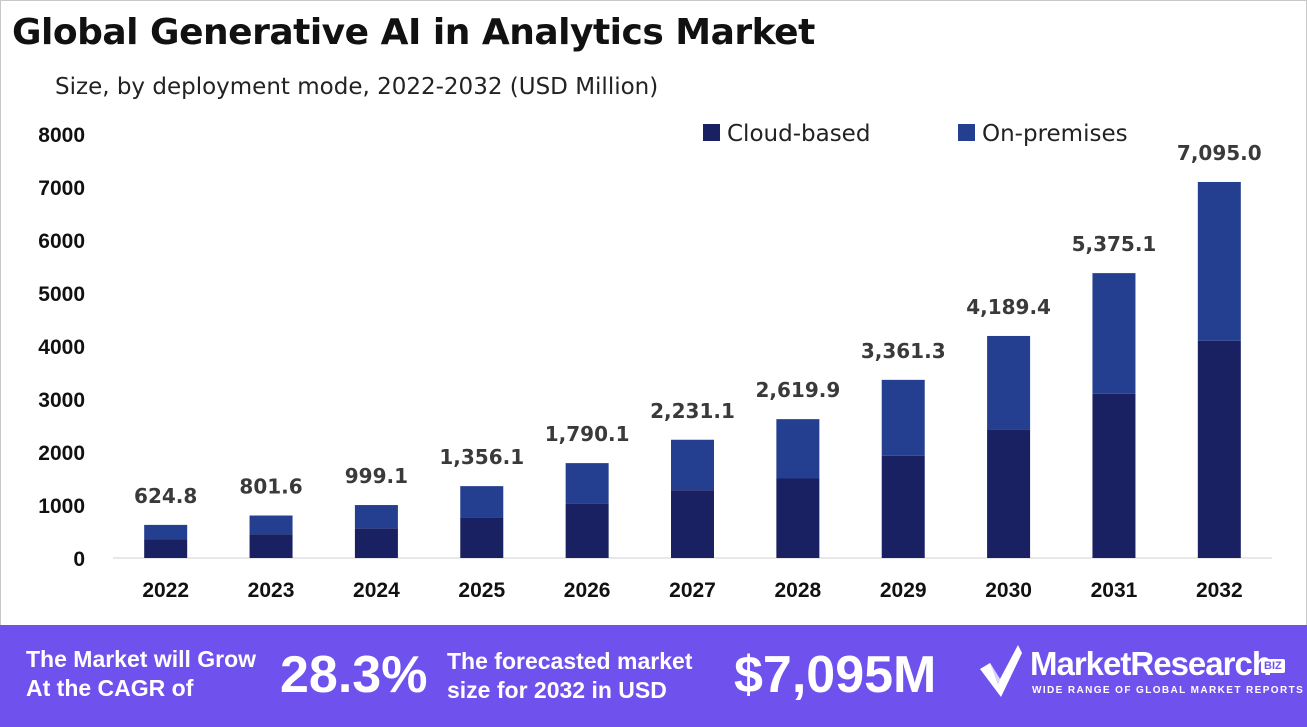 Image resolution: width=1307 pixels, height=727 pixels. Describe the element at coordinates (798, 134) in the screenshot. I see `legend-label: Cloud-based` at that location.